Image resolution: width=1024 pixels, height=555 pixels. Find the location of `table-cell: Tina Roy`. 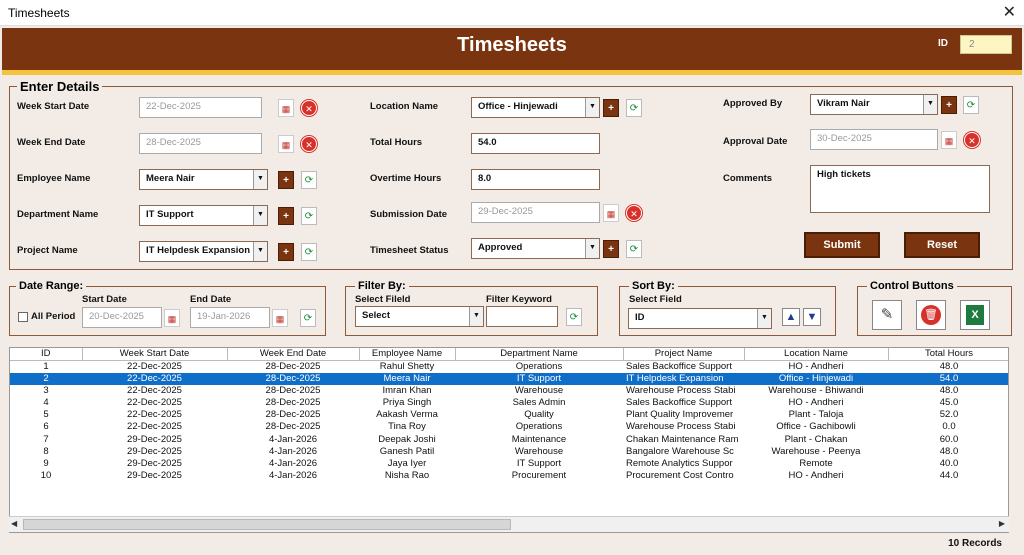

table-cell: Tina Roy is located at coordinates (407, 427).